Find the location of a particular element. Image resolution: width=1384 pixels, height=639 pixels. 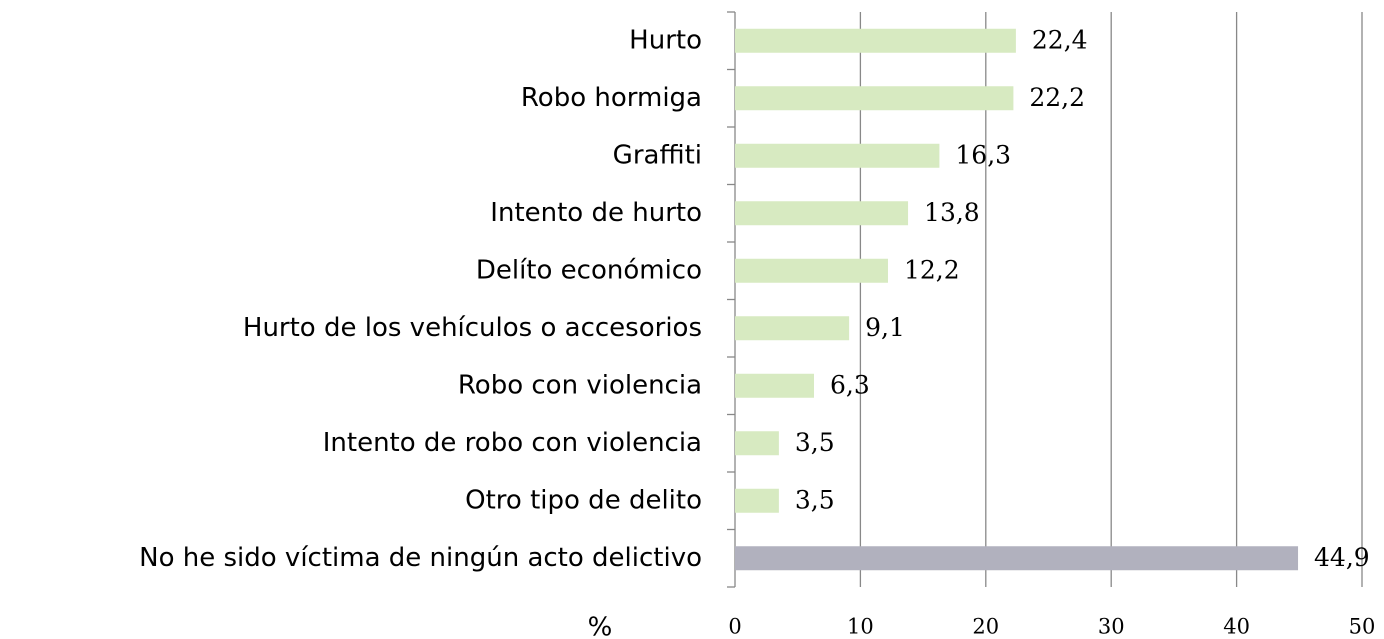

value-label: 22,4 is located at coordinates (1060, 39).